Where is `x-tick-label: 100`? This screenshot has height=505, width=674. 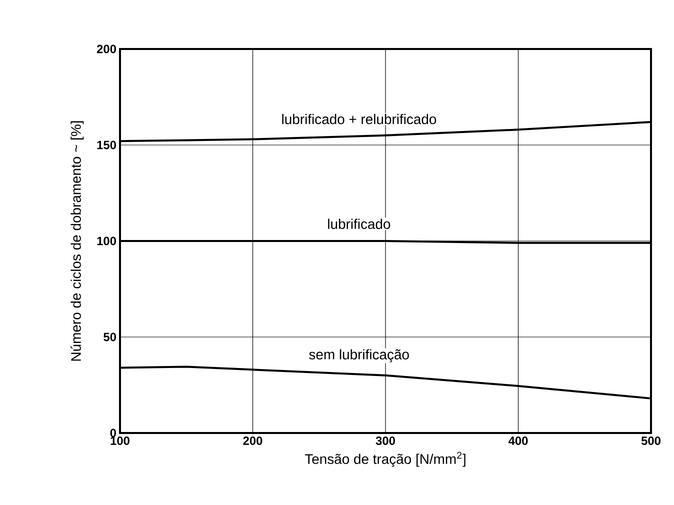 x-tick-label: 100 is located at coordinates (120, 440).